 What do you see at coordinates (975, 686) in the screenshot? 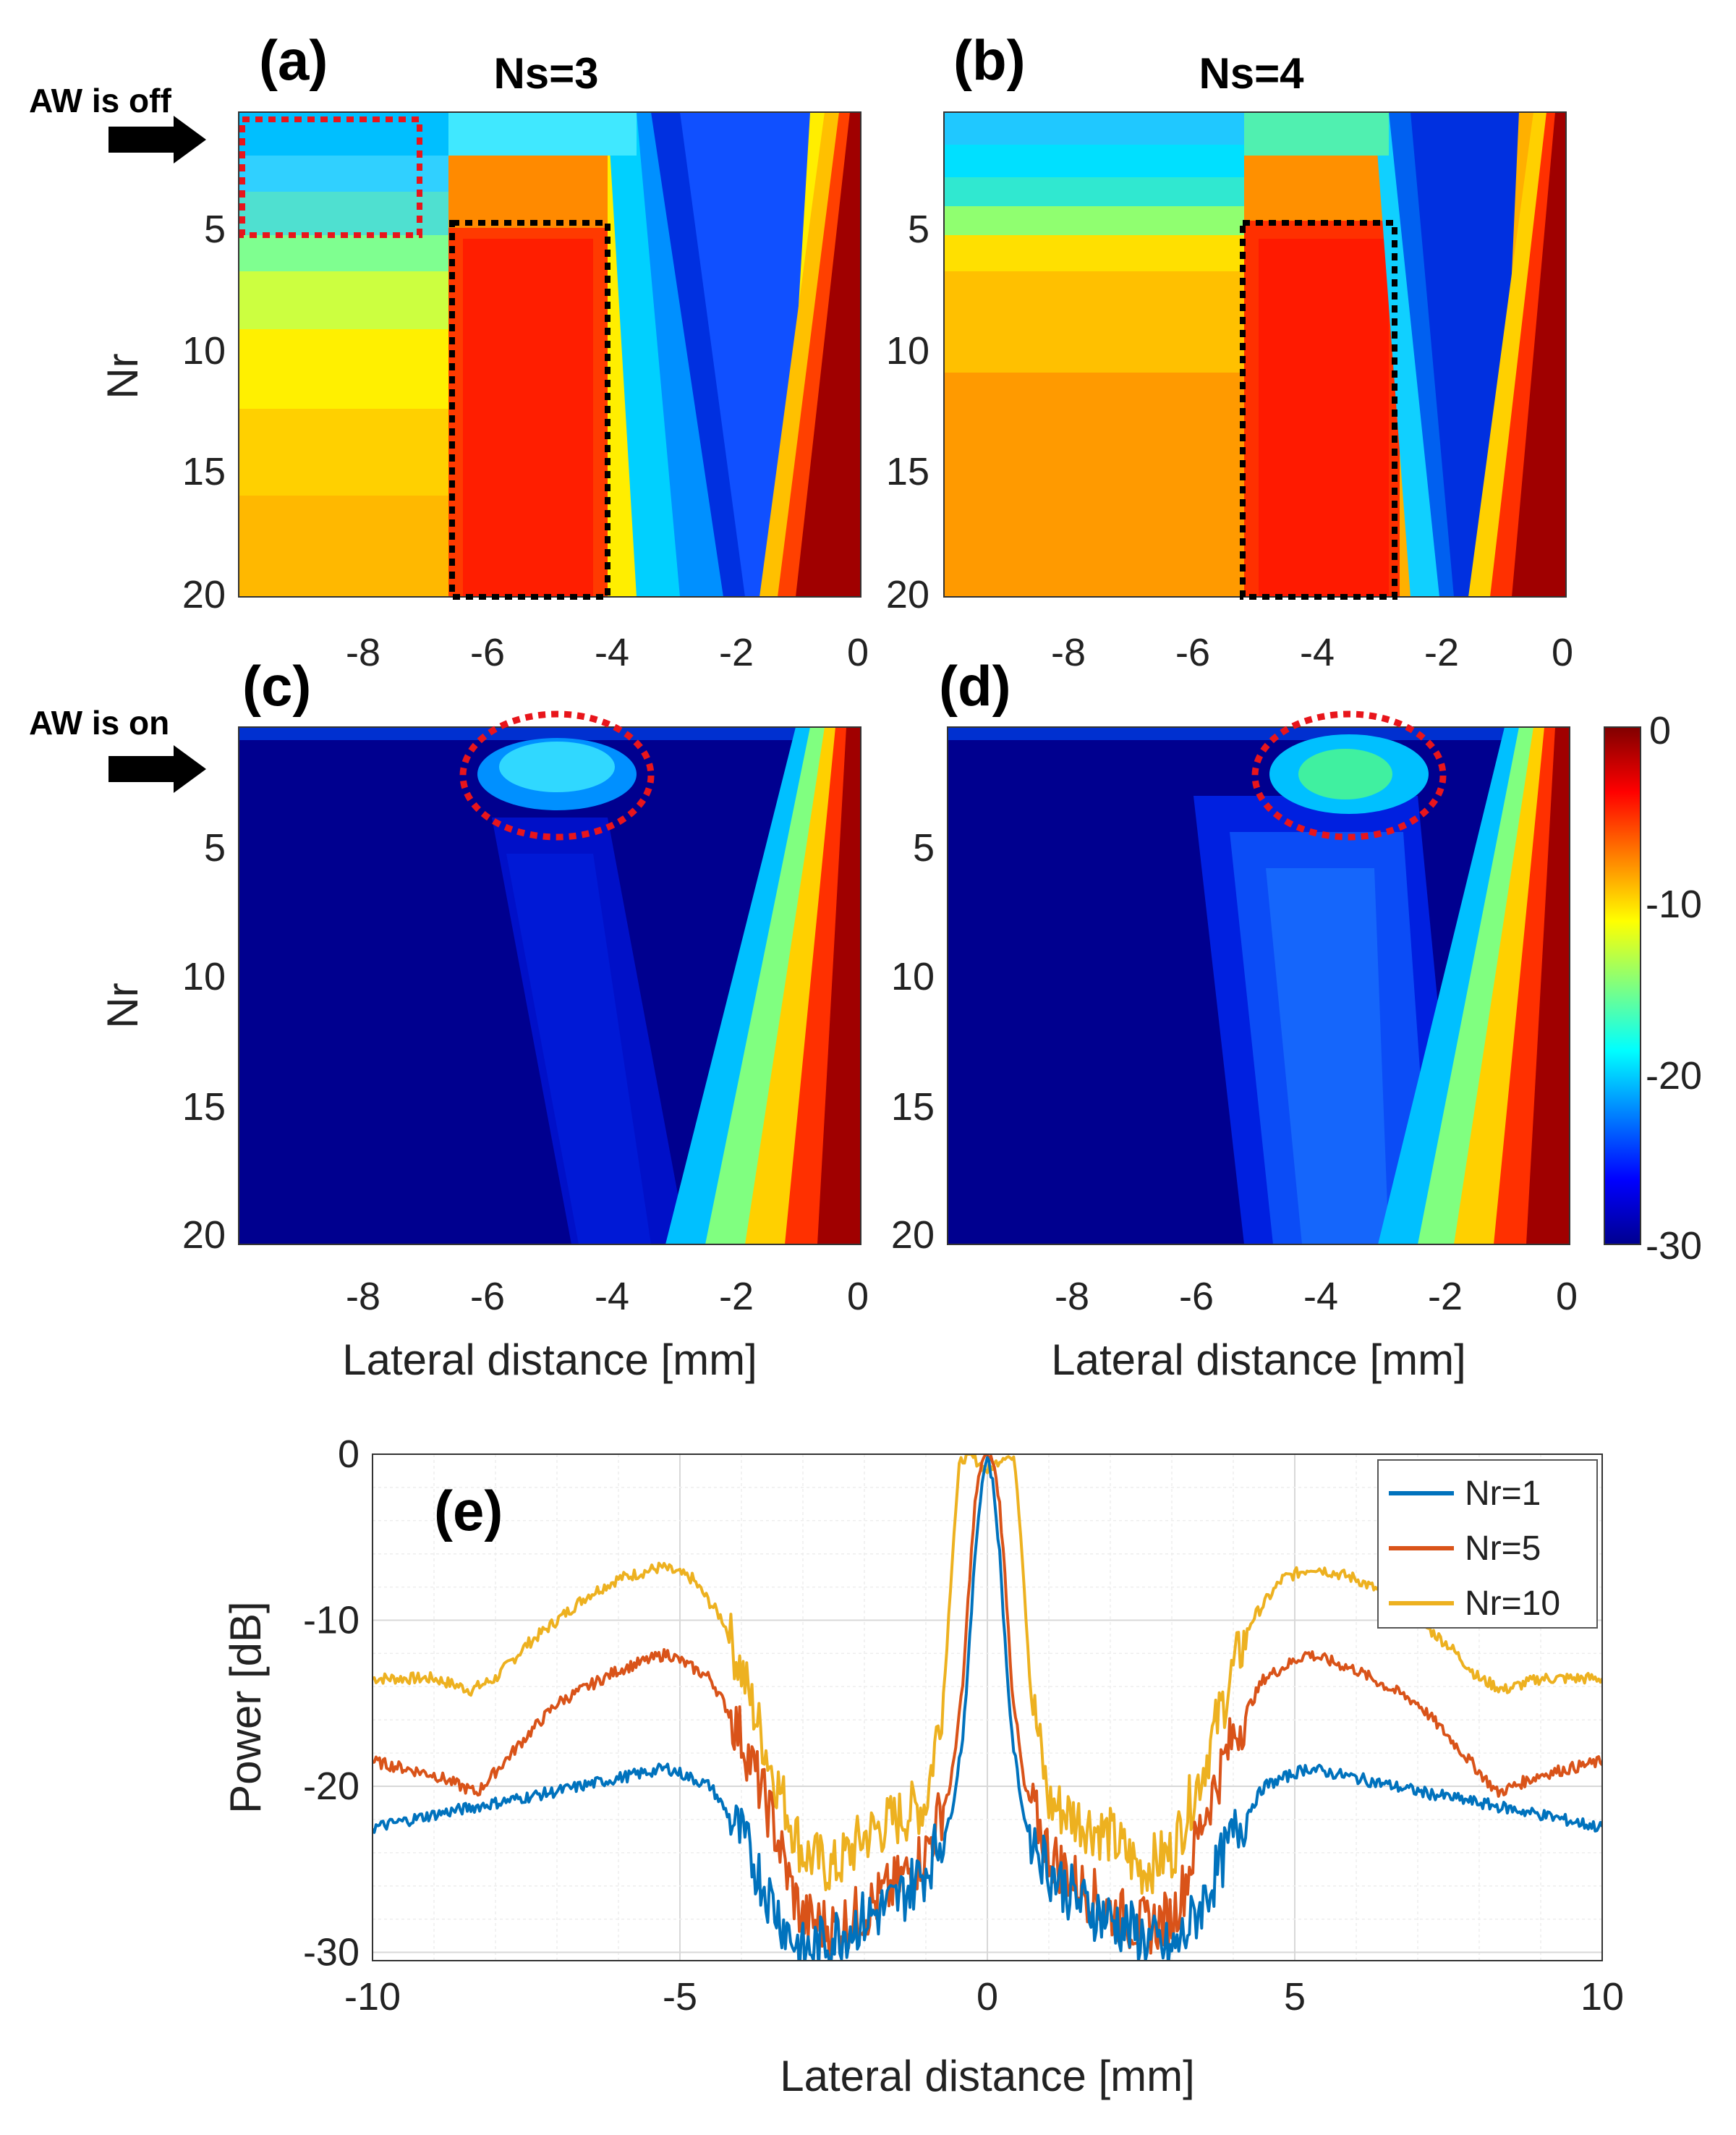
I see `panel-label-d: (d)` at bounding box center [975, 686].